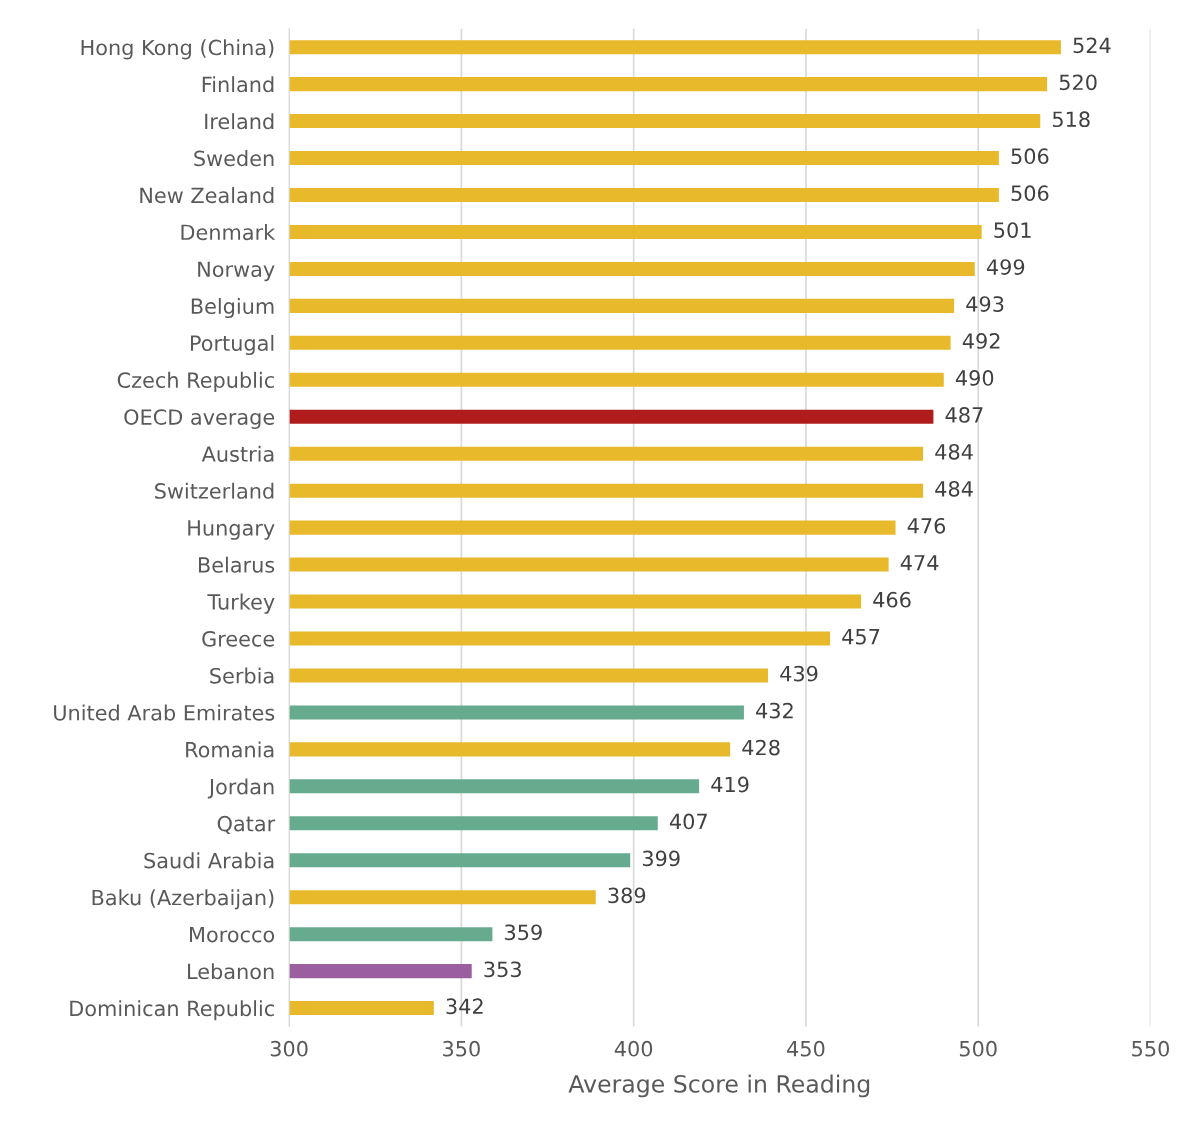 The width and height of the screenshot is (1180, 1147). What do you see at coordinates (232, 934) in the screenshot?
I see `y-tick-label: Morocco` at bounding box center [232, 934].